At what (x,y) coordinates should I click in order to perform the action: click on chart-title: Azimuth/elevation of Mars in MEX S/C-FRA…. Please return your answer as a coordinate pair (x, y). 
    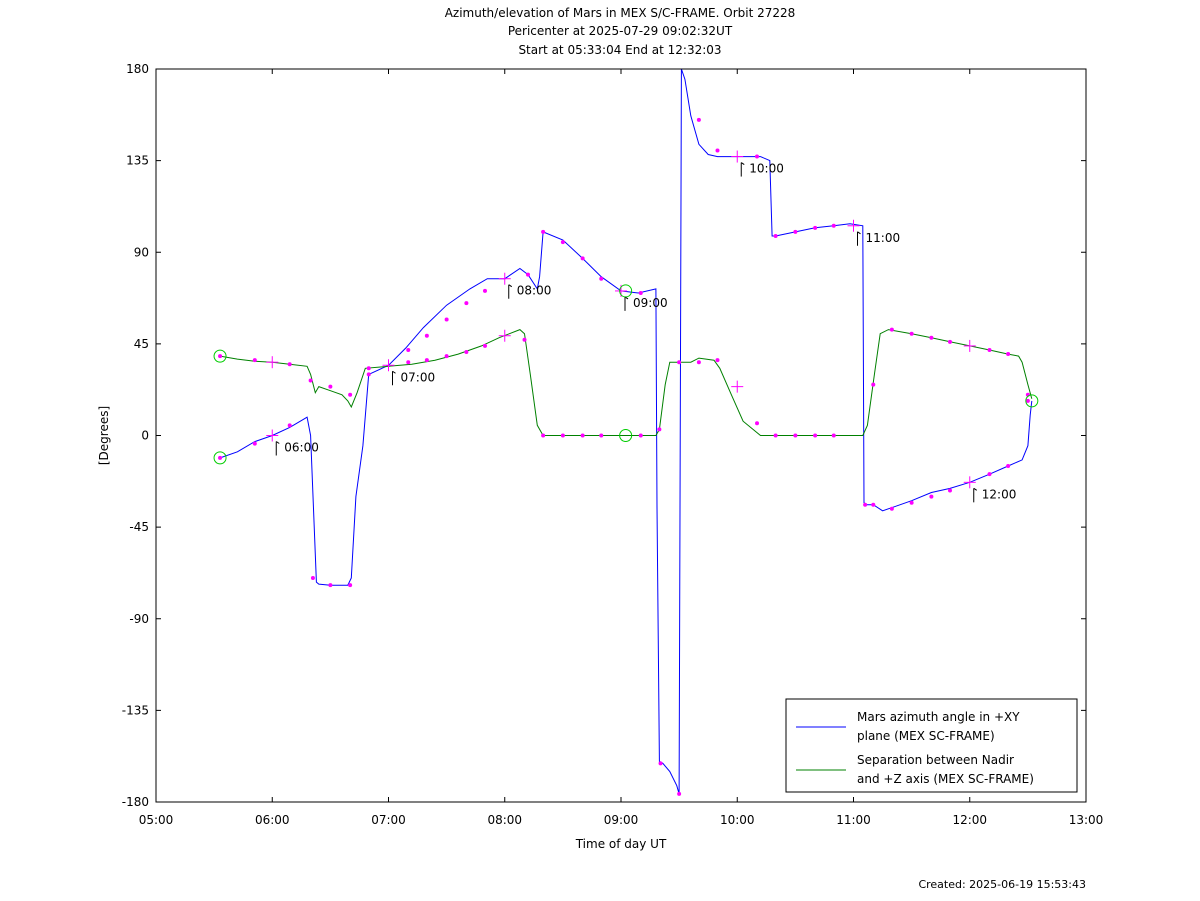
    Looking at the image, I should click on (620, 13).